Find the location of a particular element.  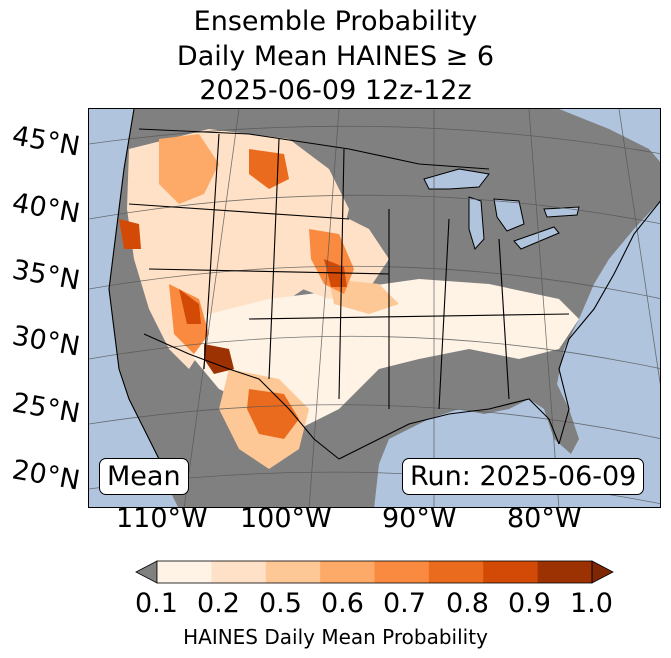

cbar-tick-7: 1.0 is located at coordinates (591, 603).